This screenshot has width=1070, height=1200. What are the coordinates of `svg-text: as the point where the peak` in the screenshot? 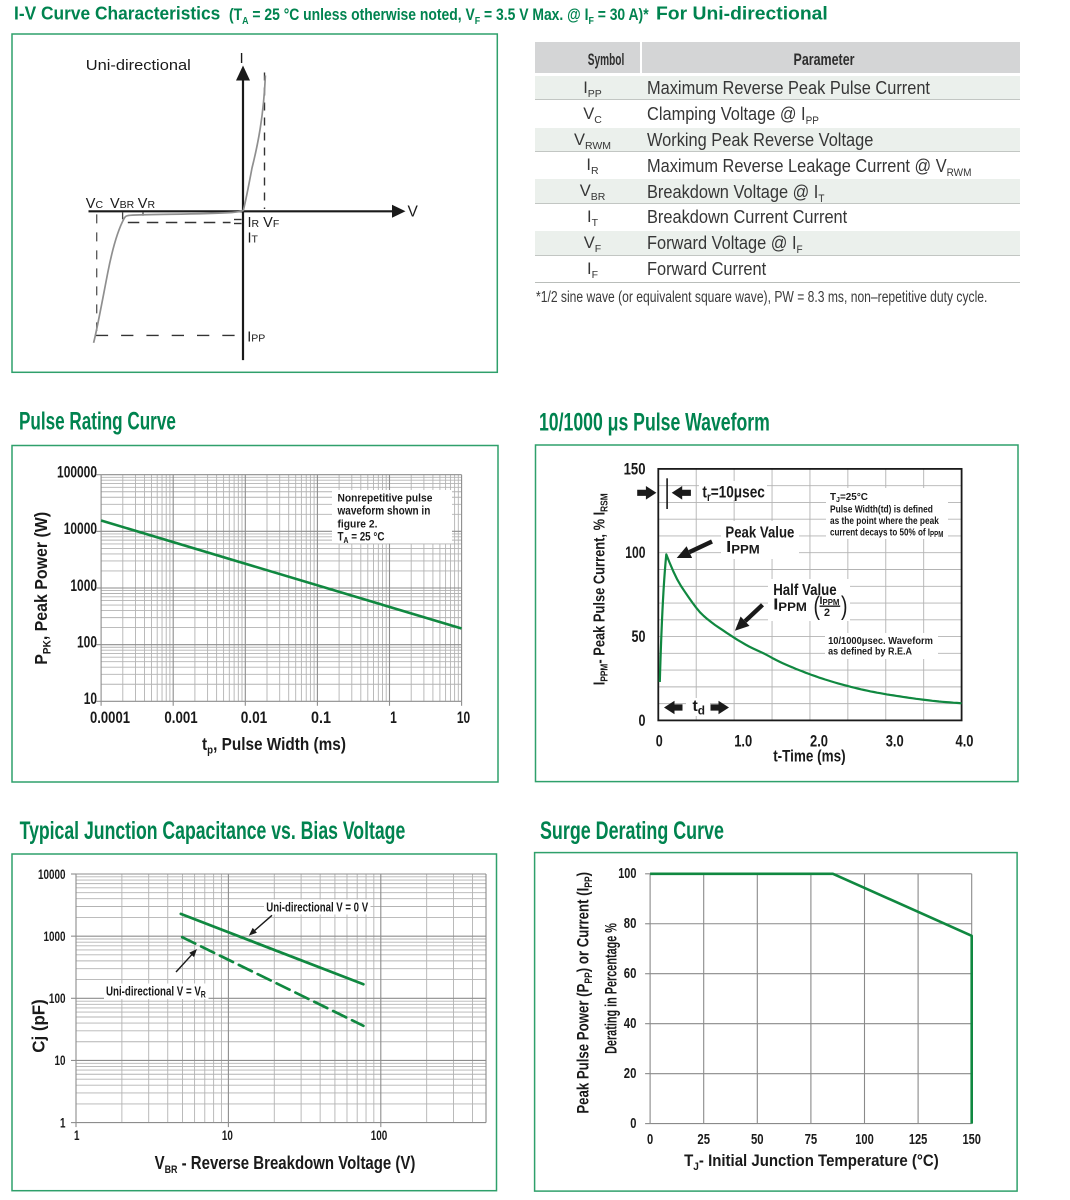 It's located at (884, 521).